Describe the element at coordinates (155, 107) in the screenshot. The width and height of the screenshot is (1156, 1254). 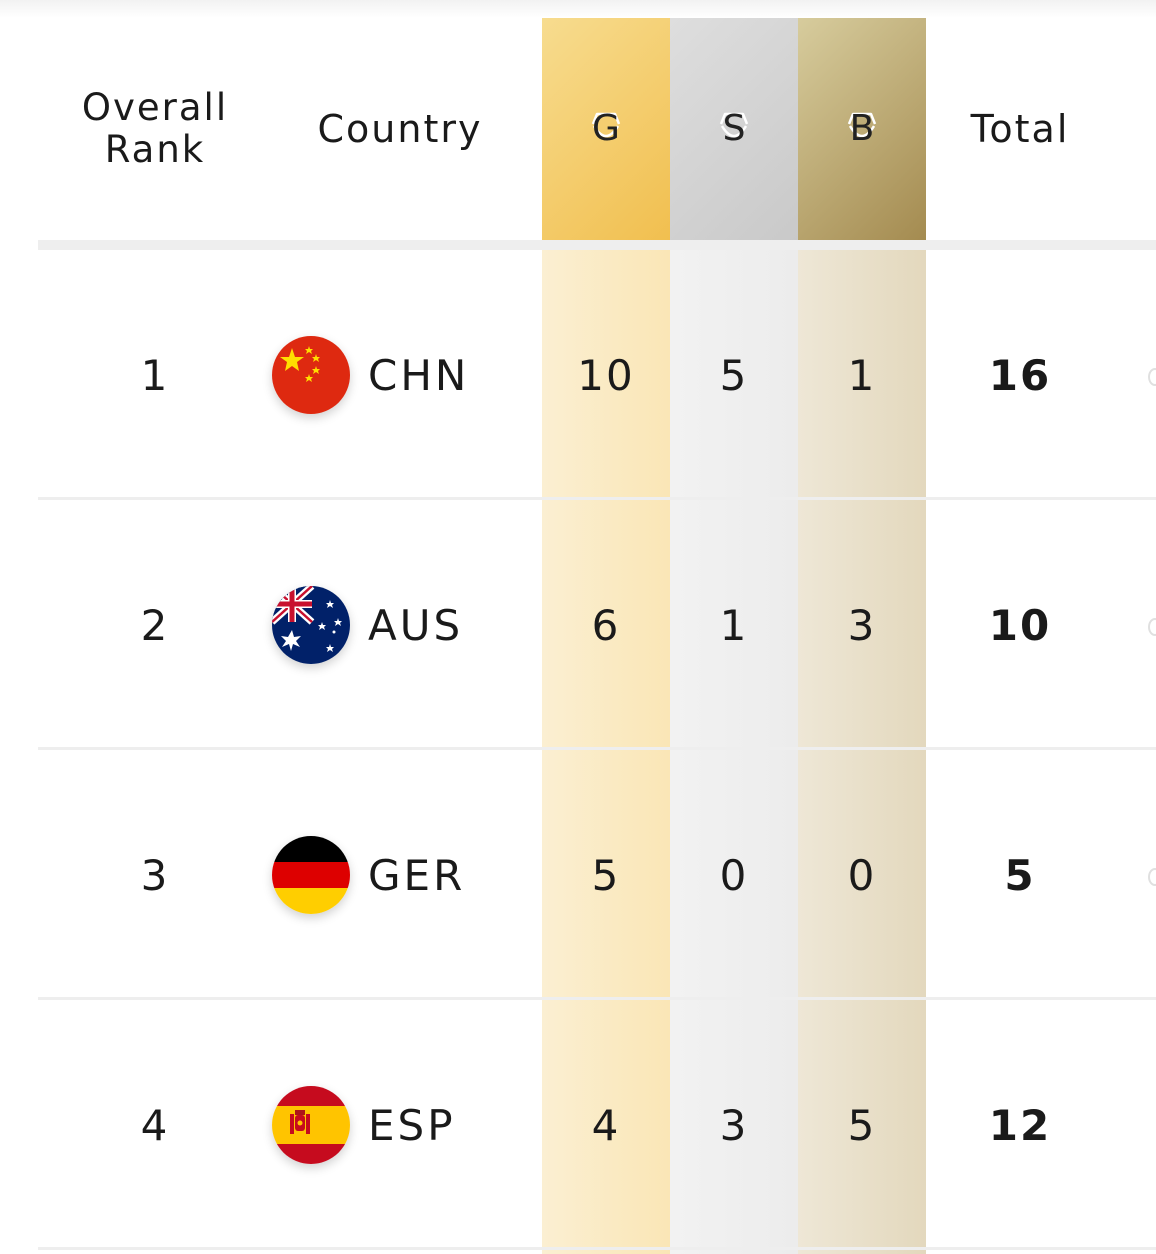
I see `header-rank-line1: Overall` at that location.